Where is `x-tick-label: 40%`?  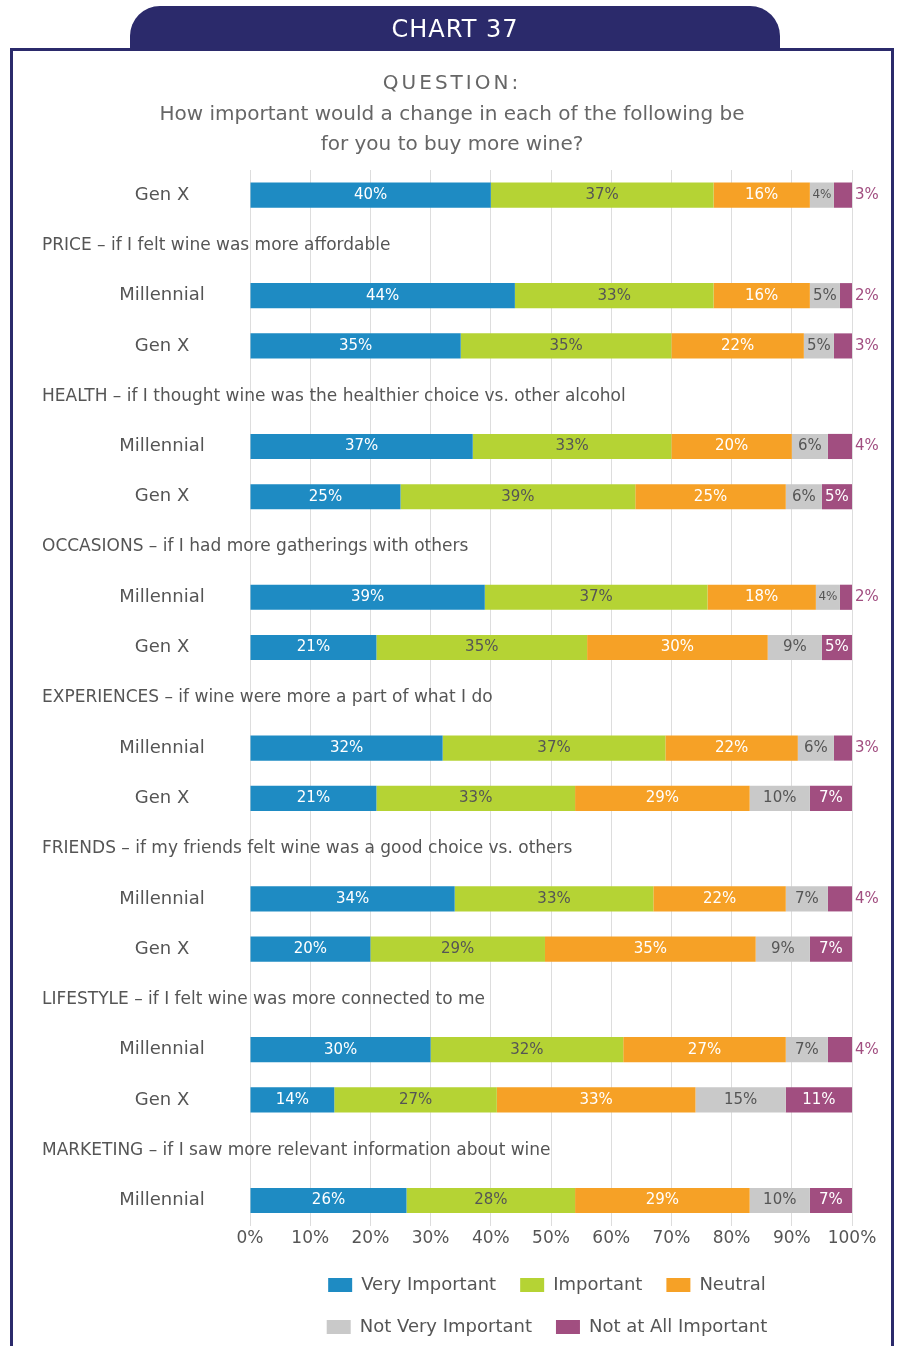
x-tick-label: 40% is located at coordinates (490, 1237).